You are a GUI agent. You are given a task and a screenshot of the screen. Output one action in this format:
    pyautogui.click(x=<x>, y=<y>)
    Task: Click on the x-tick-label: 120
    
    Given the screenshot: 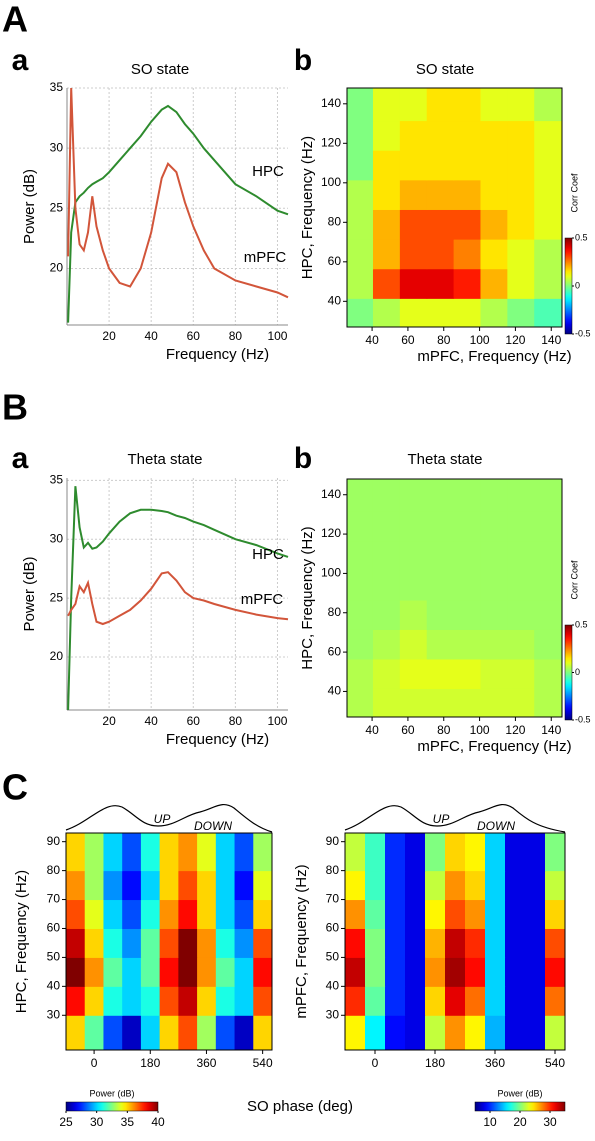 What is the action you would take?
    pyautogui.click(x=515, y=340)
    